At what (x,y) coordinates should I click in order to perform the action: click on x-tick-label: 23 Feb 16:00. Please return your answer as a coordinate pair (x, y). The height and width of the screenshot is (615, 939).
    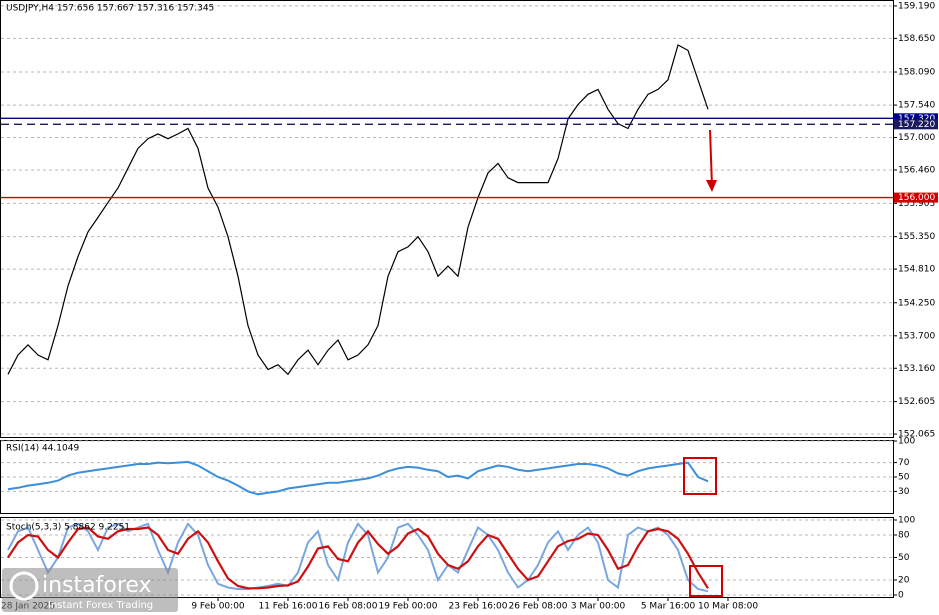
    Looking at the image, I should click on (477, 607).